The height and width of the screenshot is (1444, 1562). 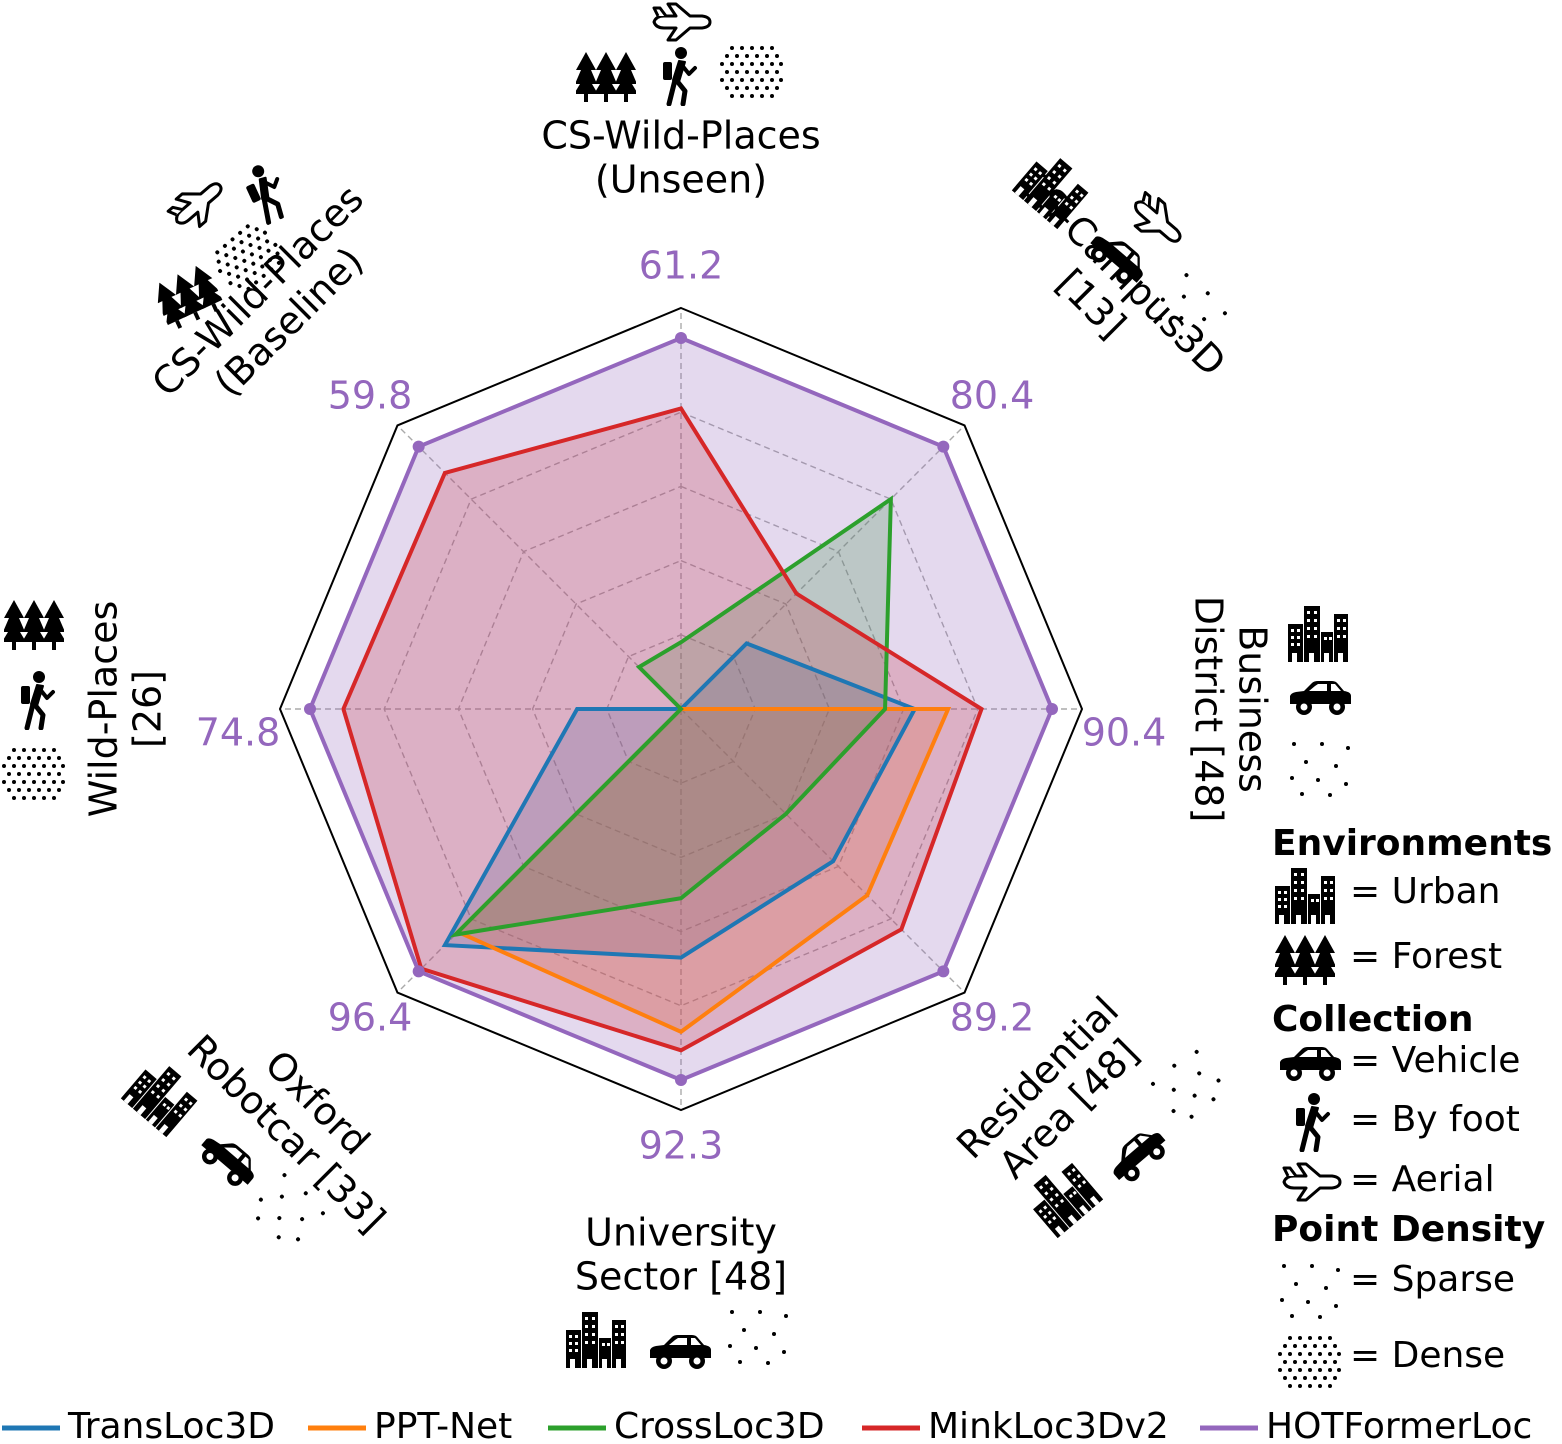 I want to click on key-section-title: Point Density, so click(x=1408, y=1229).